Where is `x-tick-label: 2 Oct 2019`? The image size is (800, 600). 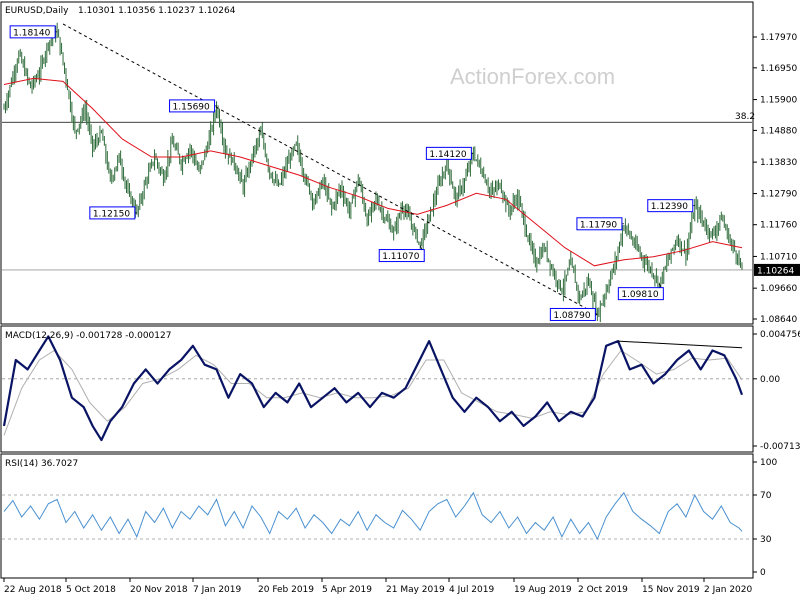 x-tick-label: 2 Oct 2019 is located at coordinates (603, 590).